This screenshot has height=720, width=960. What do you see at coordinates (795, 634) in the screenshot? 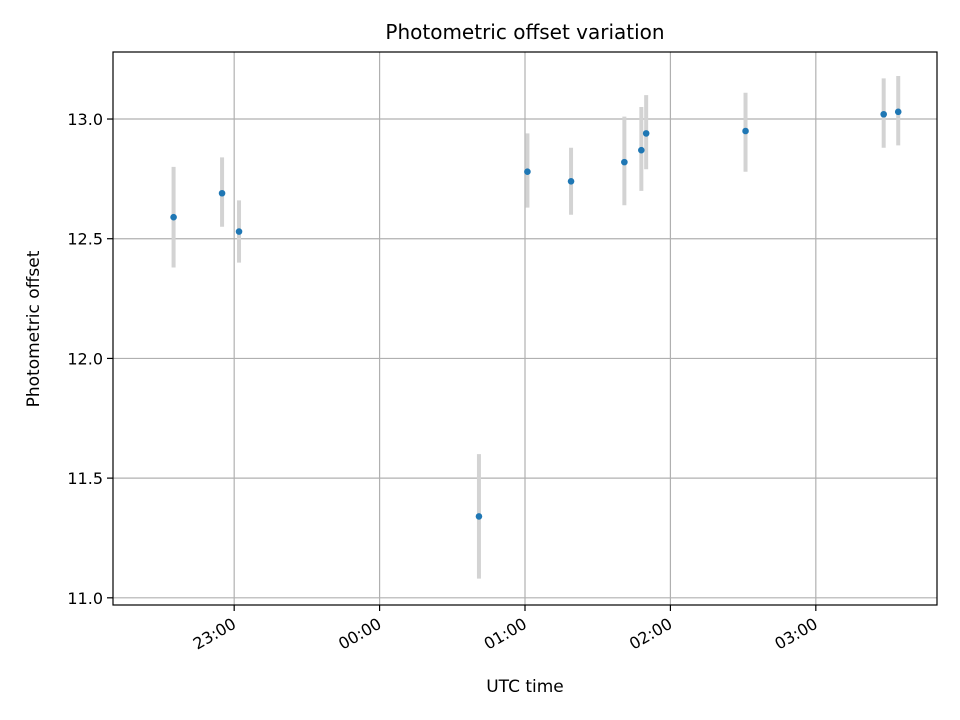
I see `x-tick-label: 03:00` at bounding box center [795, 634].